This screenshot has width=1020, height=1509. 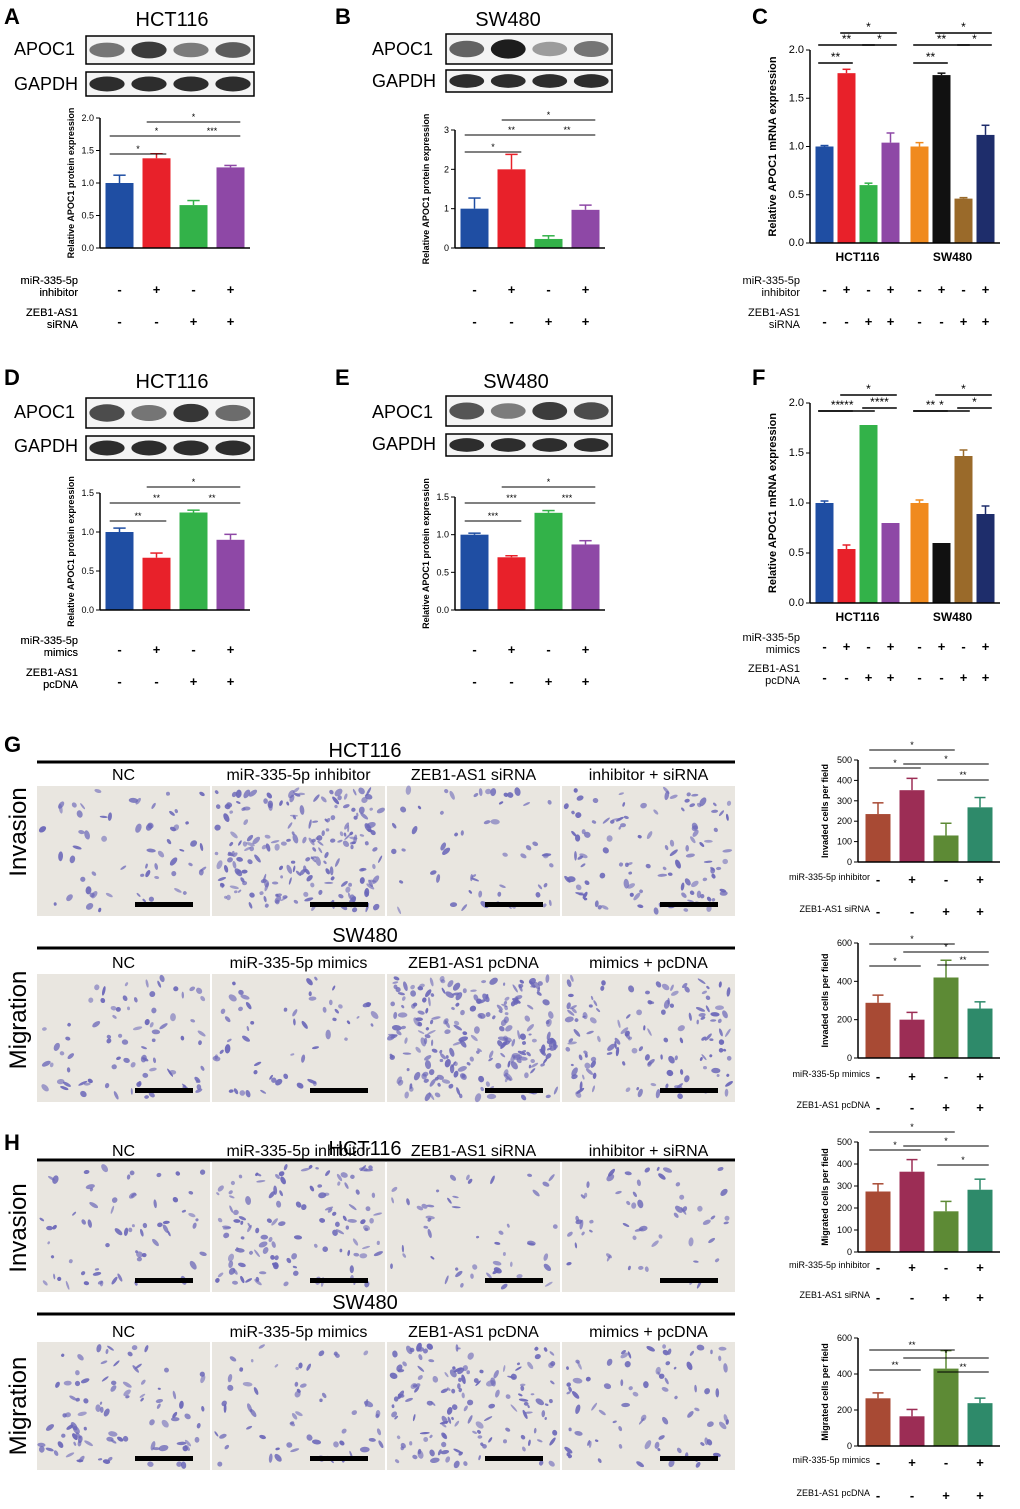 What do you see at coordinates (87, 216) in the screenshot?
I see `ytick-label-a-2: 0.5` at bounding box center [87, 216].